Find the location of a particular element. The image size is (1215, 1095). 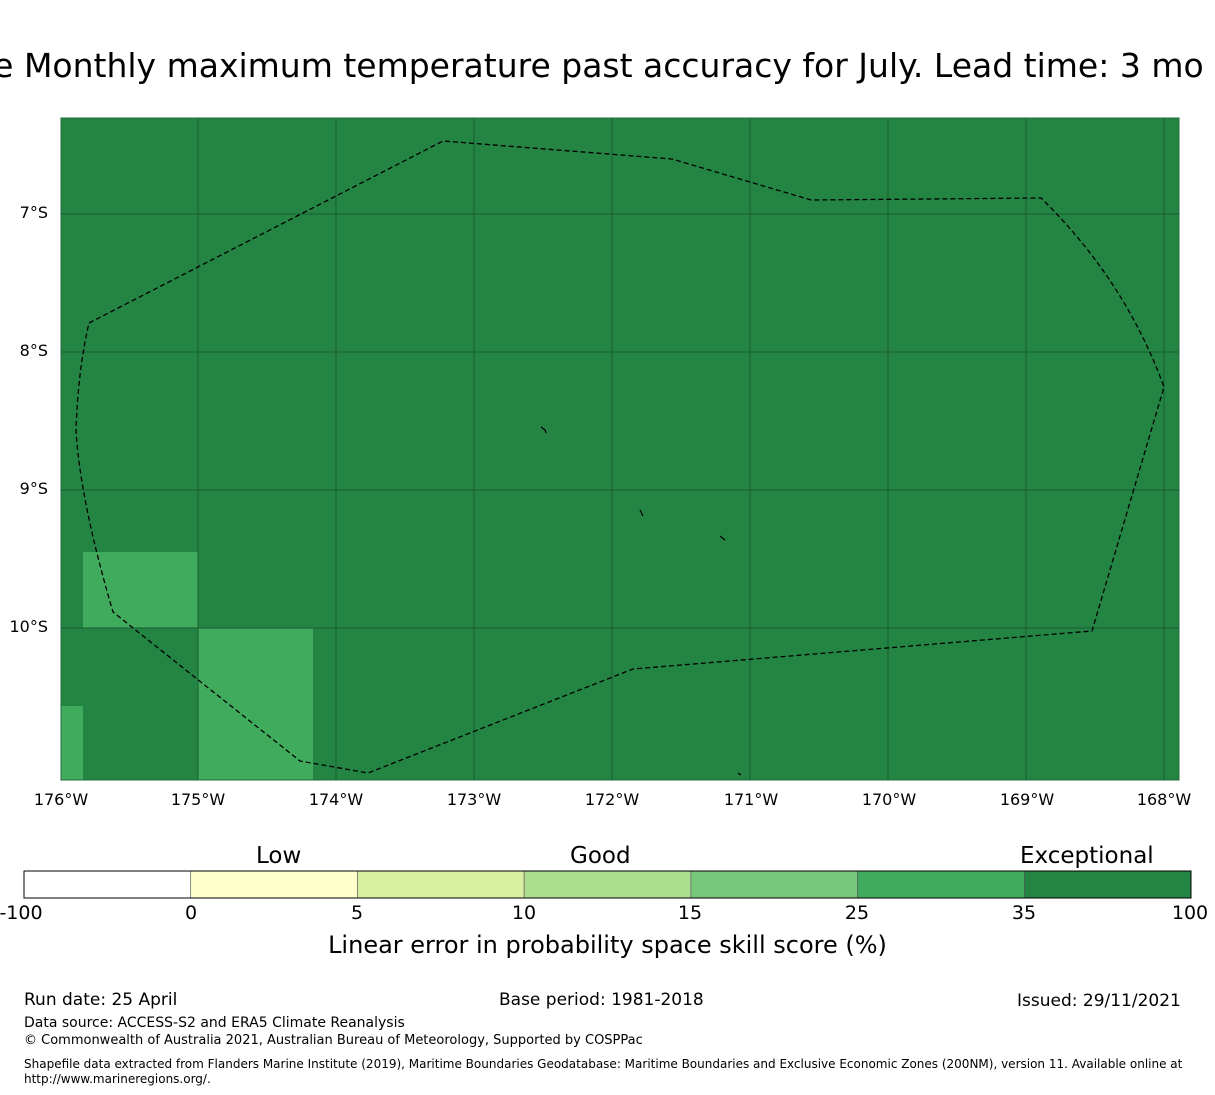

category-low: Low is located at coordinates (279, 856).